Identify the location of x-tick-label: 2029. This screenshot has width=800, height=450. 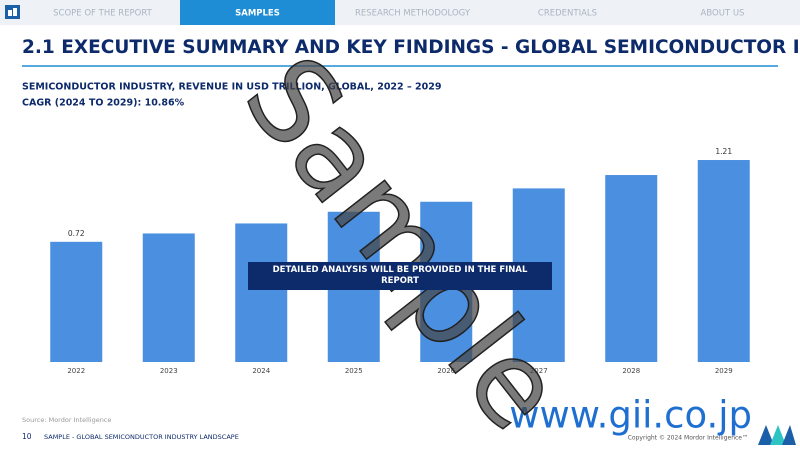
(724, 371).